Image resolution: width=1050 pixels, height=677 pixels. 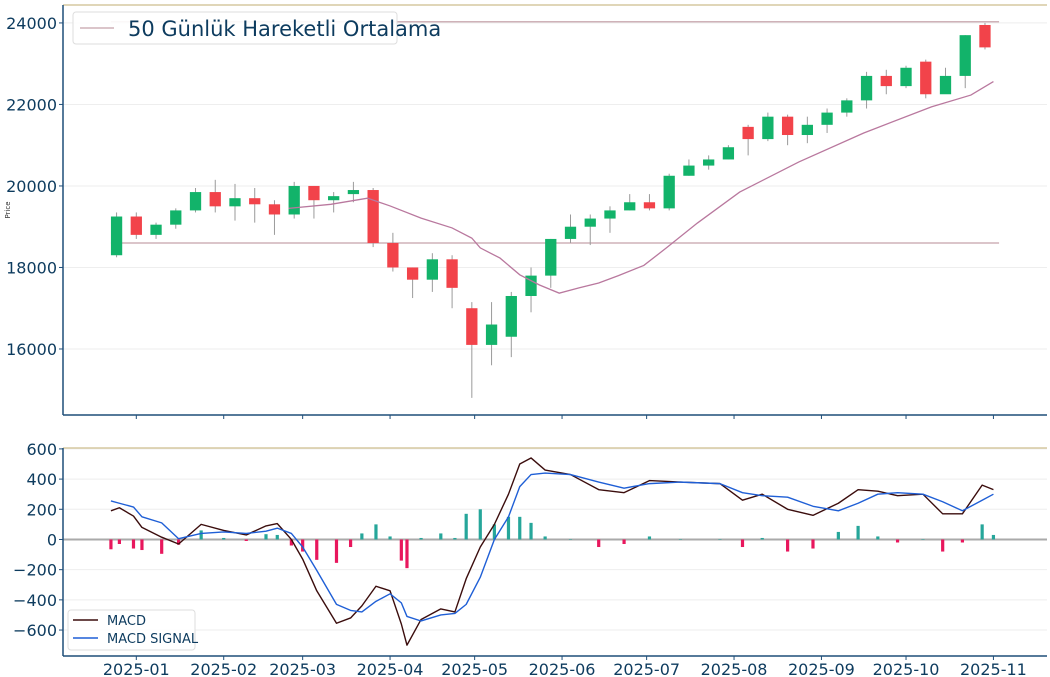 What do you see at coordinates (35, 600) in the screenshot?
I see `macd-tick-label: −400` at bounding box center [35, 600].